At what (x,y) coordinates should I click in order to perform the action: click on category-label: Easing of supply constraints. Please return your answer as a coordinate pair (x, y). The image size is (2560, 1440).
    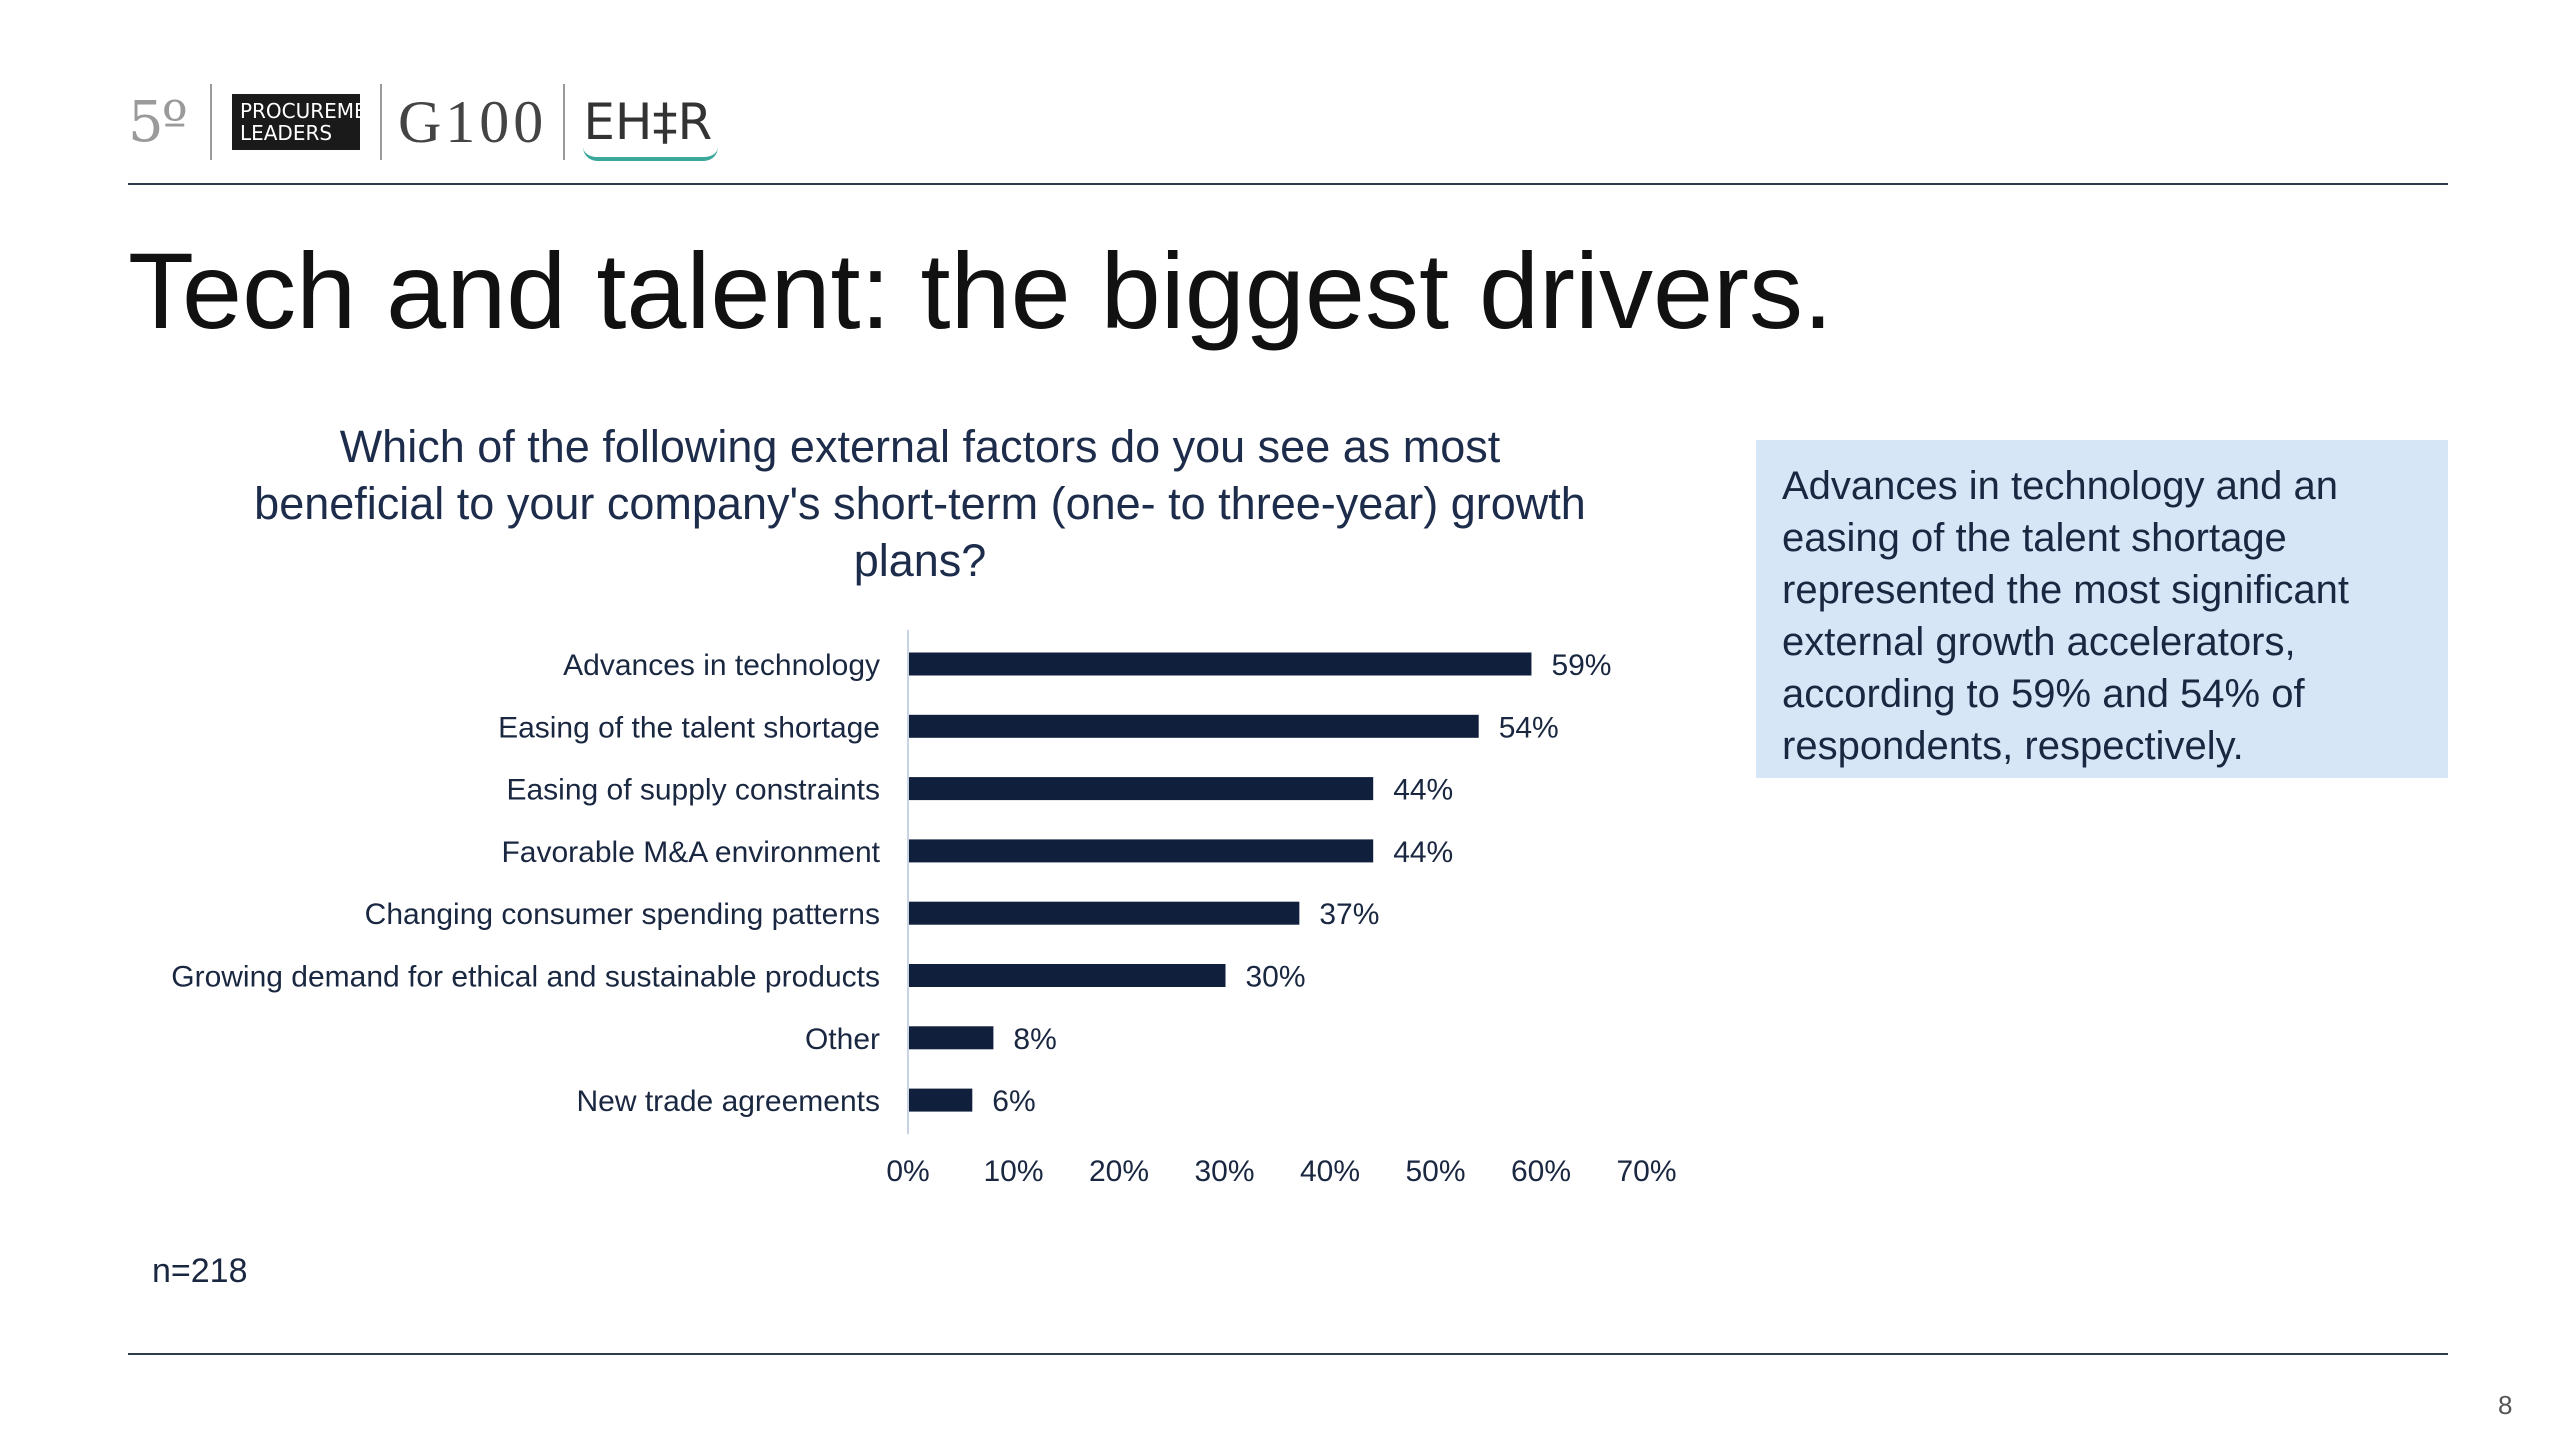
    Looking at the image, I should click on (693, 790).